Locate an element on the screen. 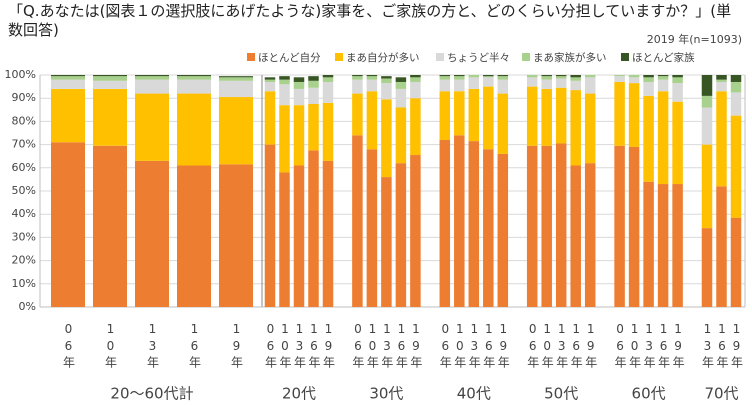 Image resolution: width=752 pixels, height=405 pixels. legend-label: まあ自分が多い is located at coordinates (383, 57).